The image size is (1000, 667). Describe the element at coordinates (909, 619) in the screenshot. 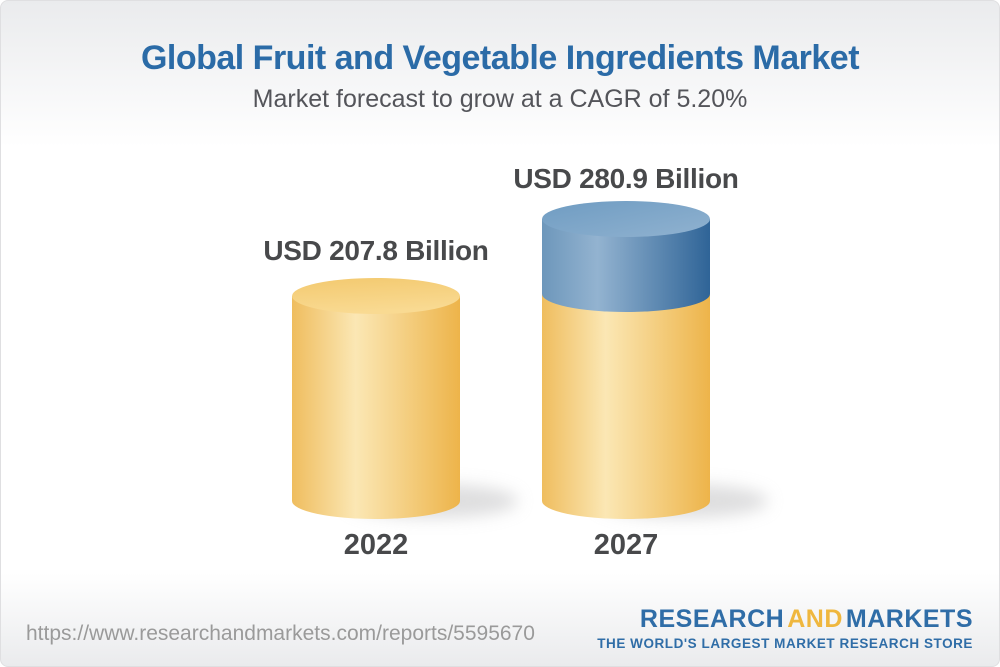

I see `logo-word-markets: MARKETS` at that location.